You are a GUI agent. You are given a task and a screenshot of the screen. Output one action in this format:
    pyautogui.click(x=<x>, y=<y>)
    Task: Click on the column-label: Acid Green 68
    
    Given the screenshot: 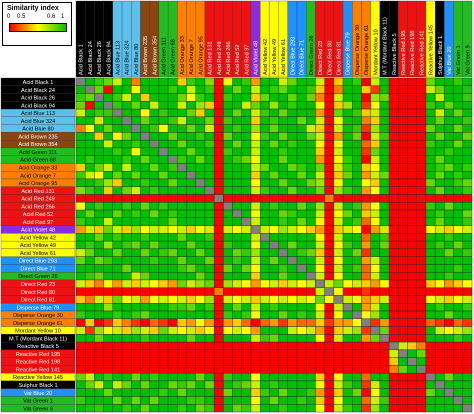 What is the action you would take?
    pyautogui.click(x=174, y=57)
    